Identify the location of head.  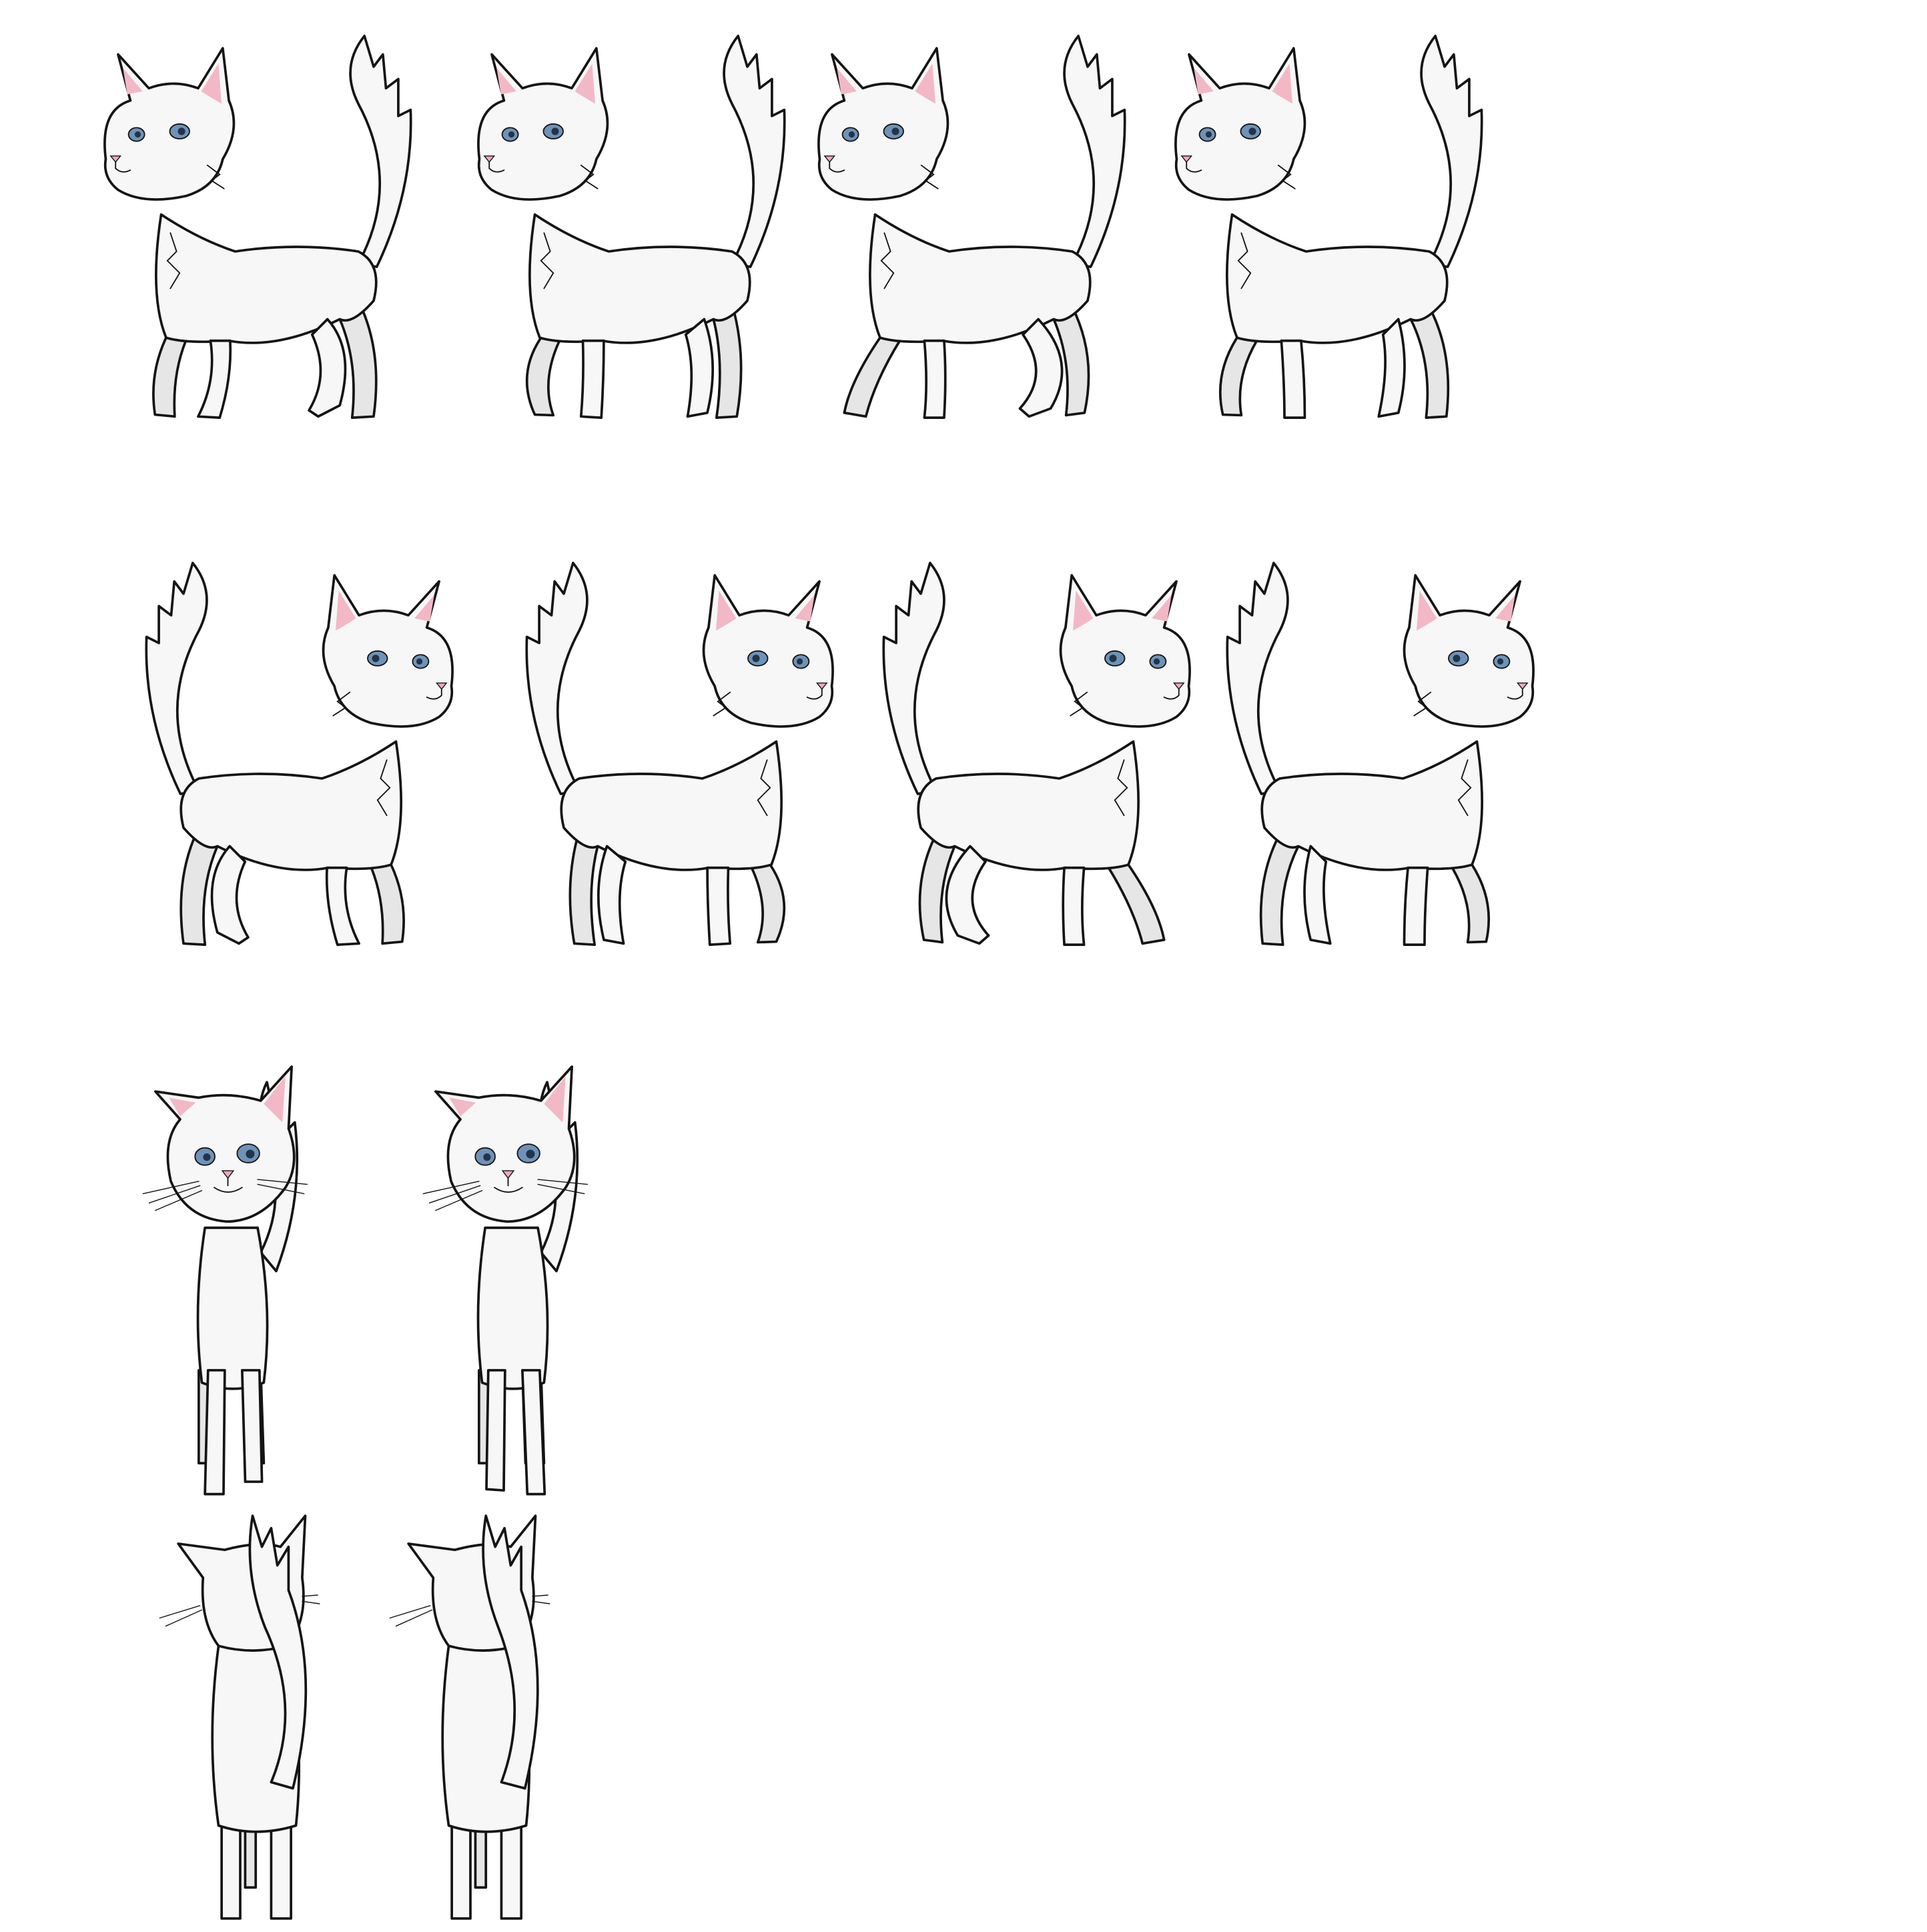
(225, 1144).